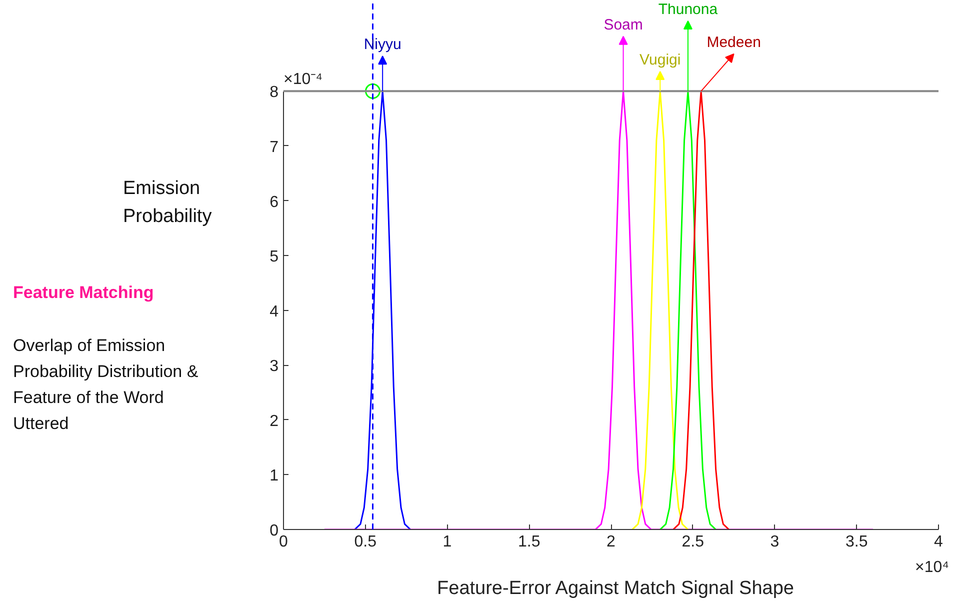 Image resolution: width=963 pixels, height=609 pixels. I want to click on y-tick-label: 1, so click(274, 476).